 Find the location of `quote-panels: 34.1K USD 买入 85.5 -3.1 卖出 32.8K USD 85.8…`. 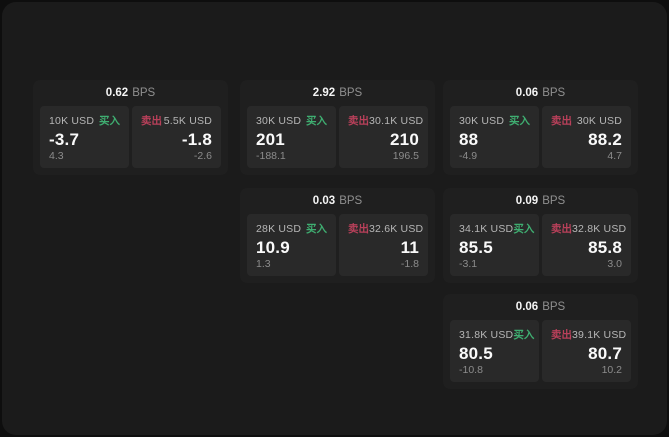

quote-panels: 34.1K USD 买入 85.5 -3.1 卖出 32.8K USD 85.8… is located at coordinates (540, 248).